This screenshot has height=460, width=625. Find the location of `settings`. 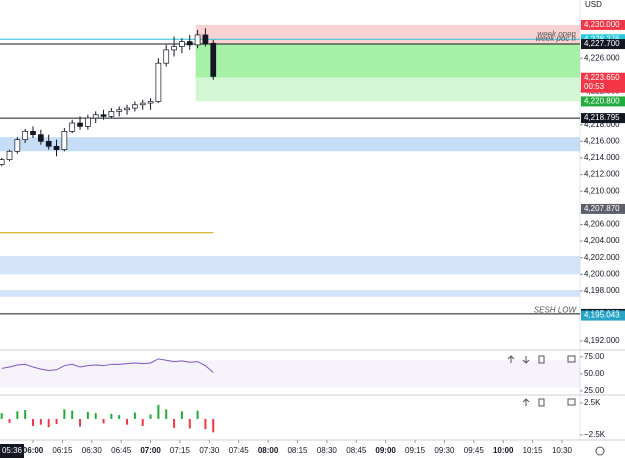

settings is located at coordinates (600, 451).